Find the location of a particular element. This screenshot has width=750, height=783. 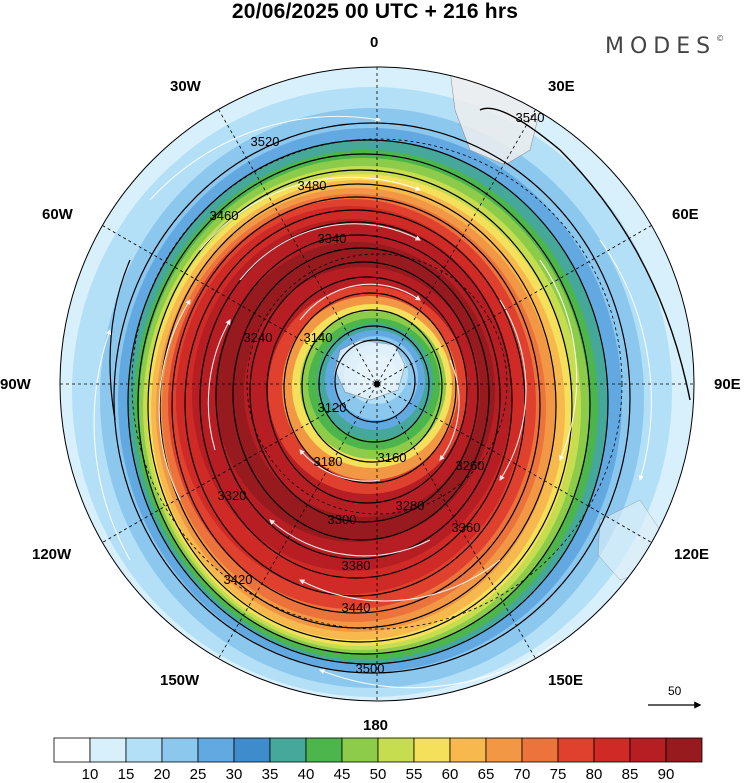

contour-label: 3460 is located at coordinates (224, 215).